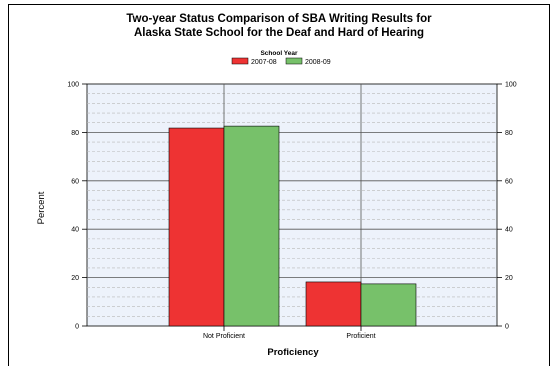  Describe the element at coordinates (73, 85) in the screenshot. I see `y-tick-label-left: 100` at that location.